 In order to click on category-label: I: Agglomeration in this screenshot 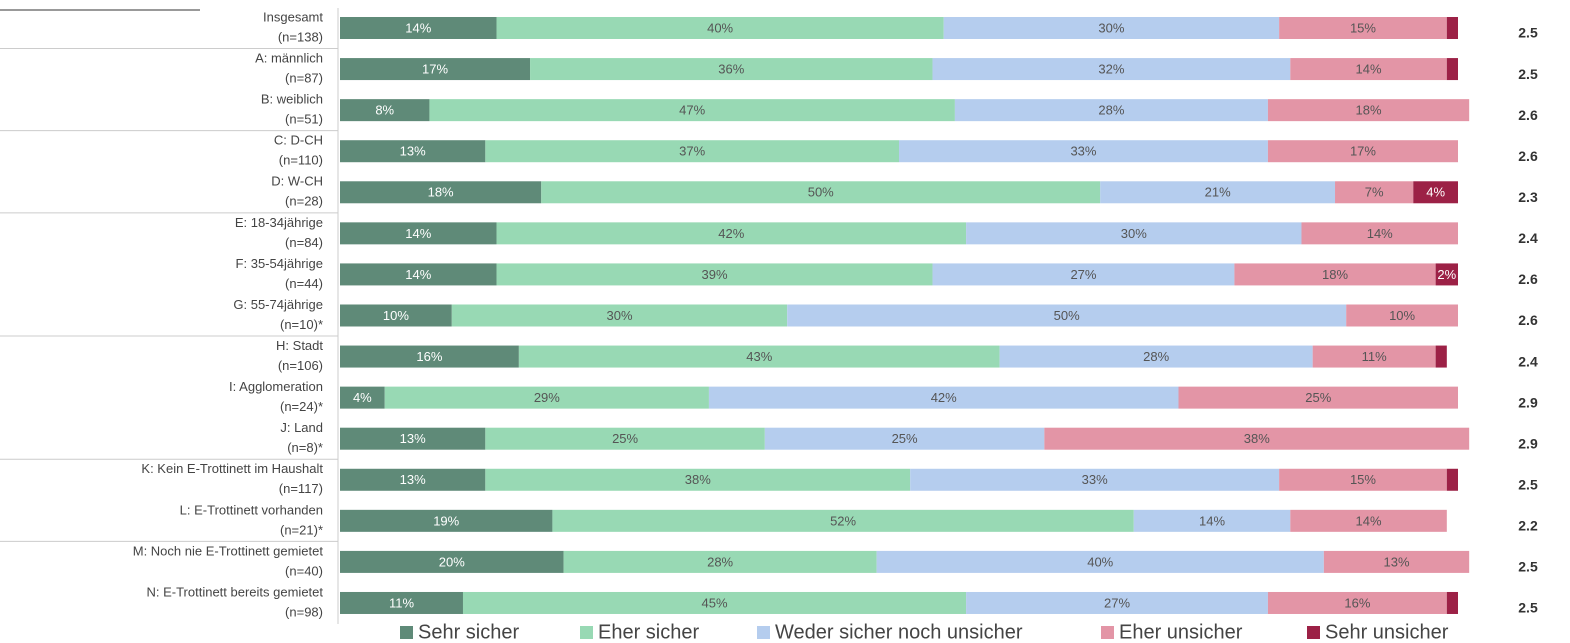, I will do `click(276, 386)`.